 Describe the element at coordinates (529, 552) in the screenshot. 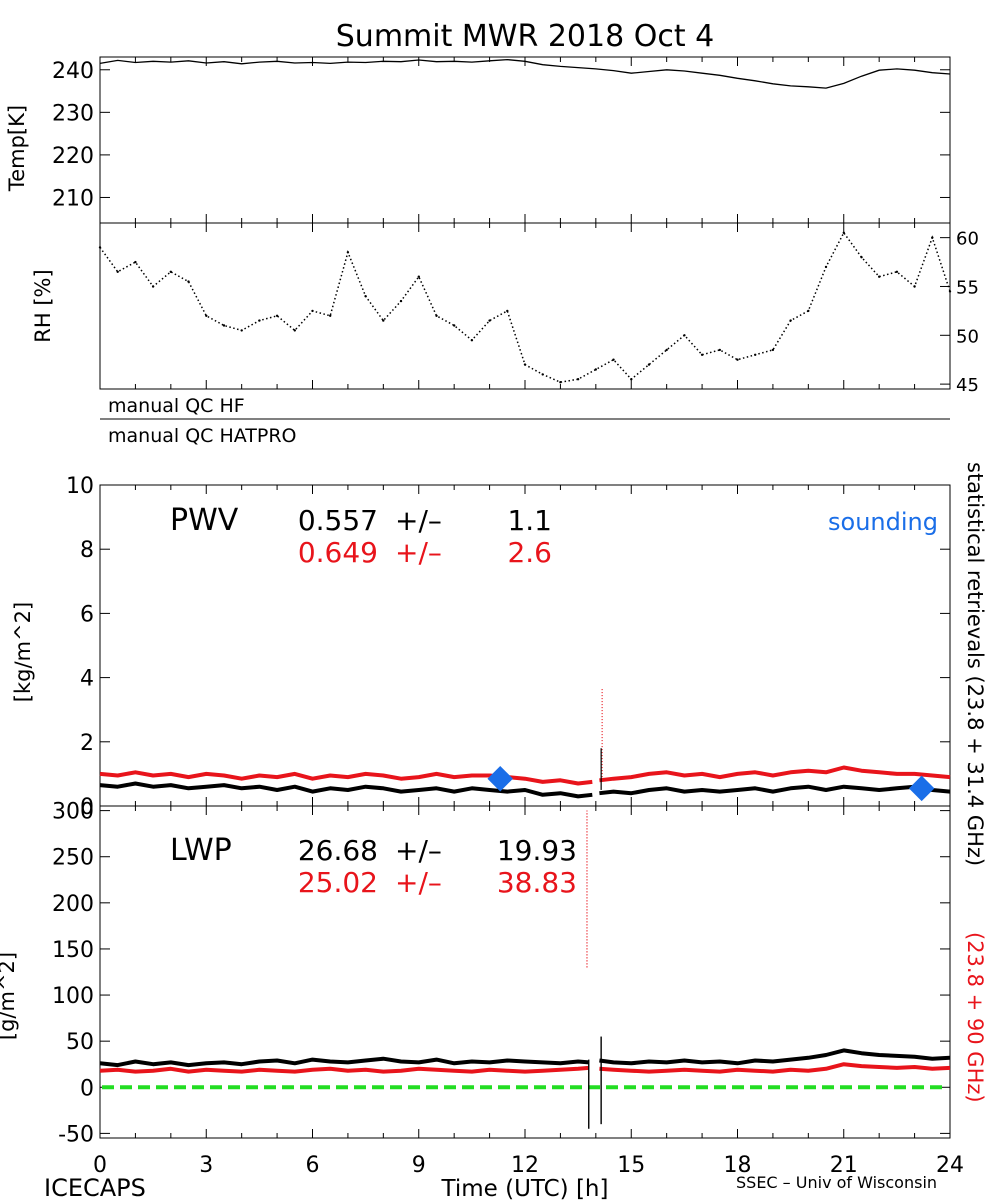

I see `pwv-stat-red-sd: 2.6` at that location.